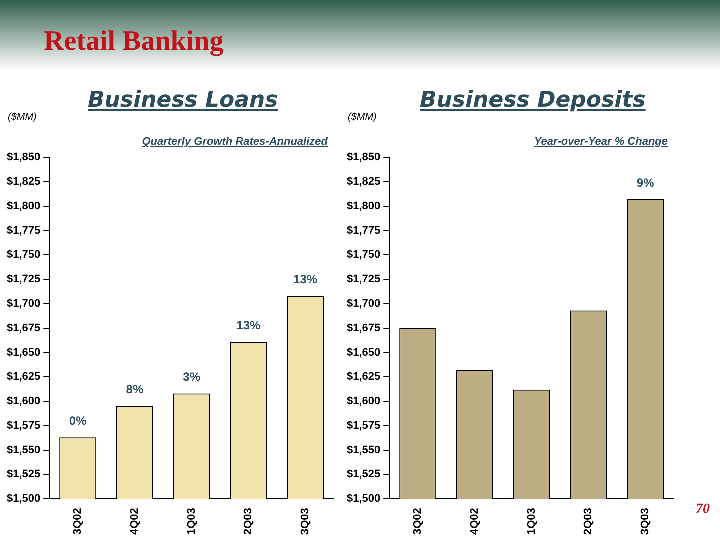  Describe the element at coordinates (601, 142) in the screenshot. I see `chart-subtitle: Year-over-Year % Change` at that location.